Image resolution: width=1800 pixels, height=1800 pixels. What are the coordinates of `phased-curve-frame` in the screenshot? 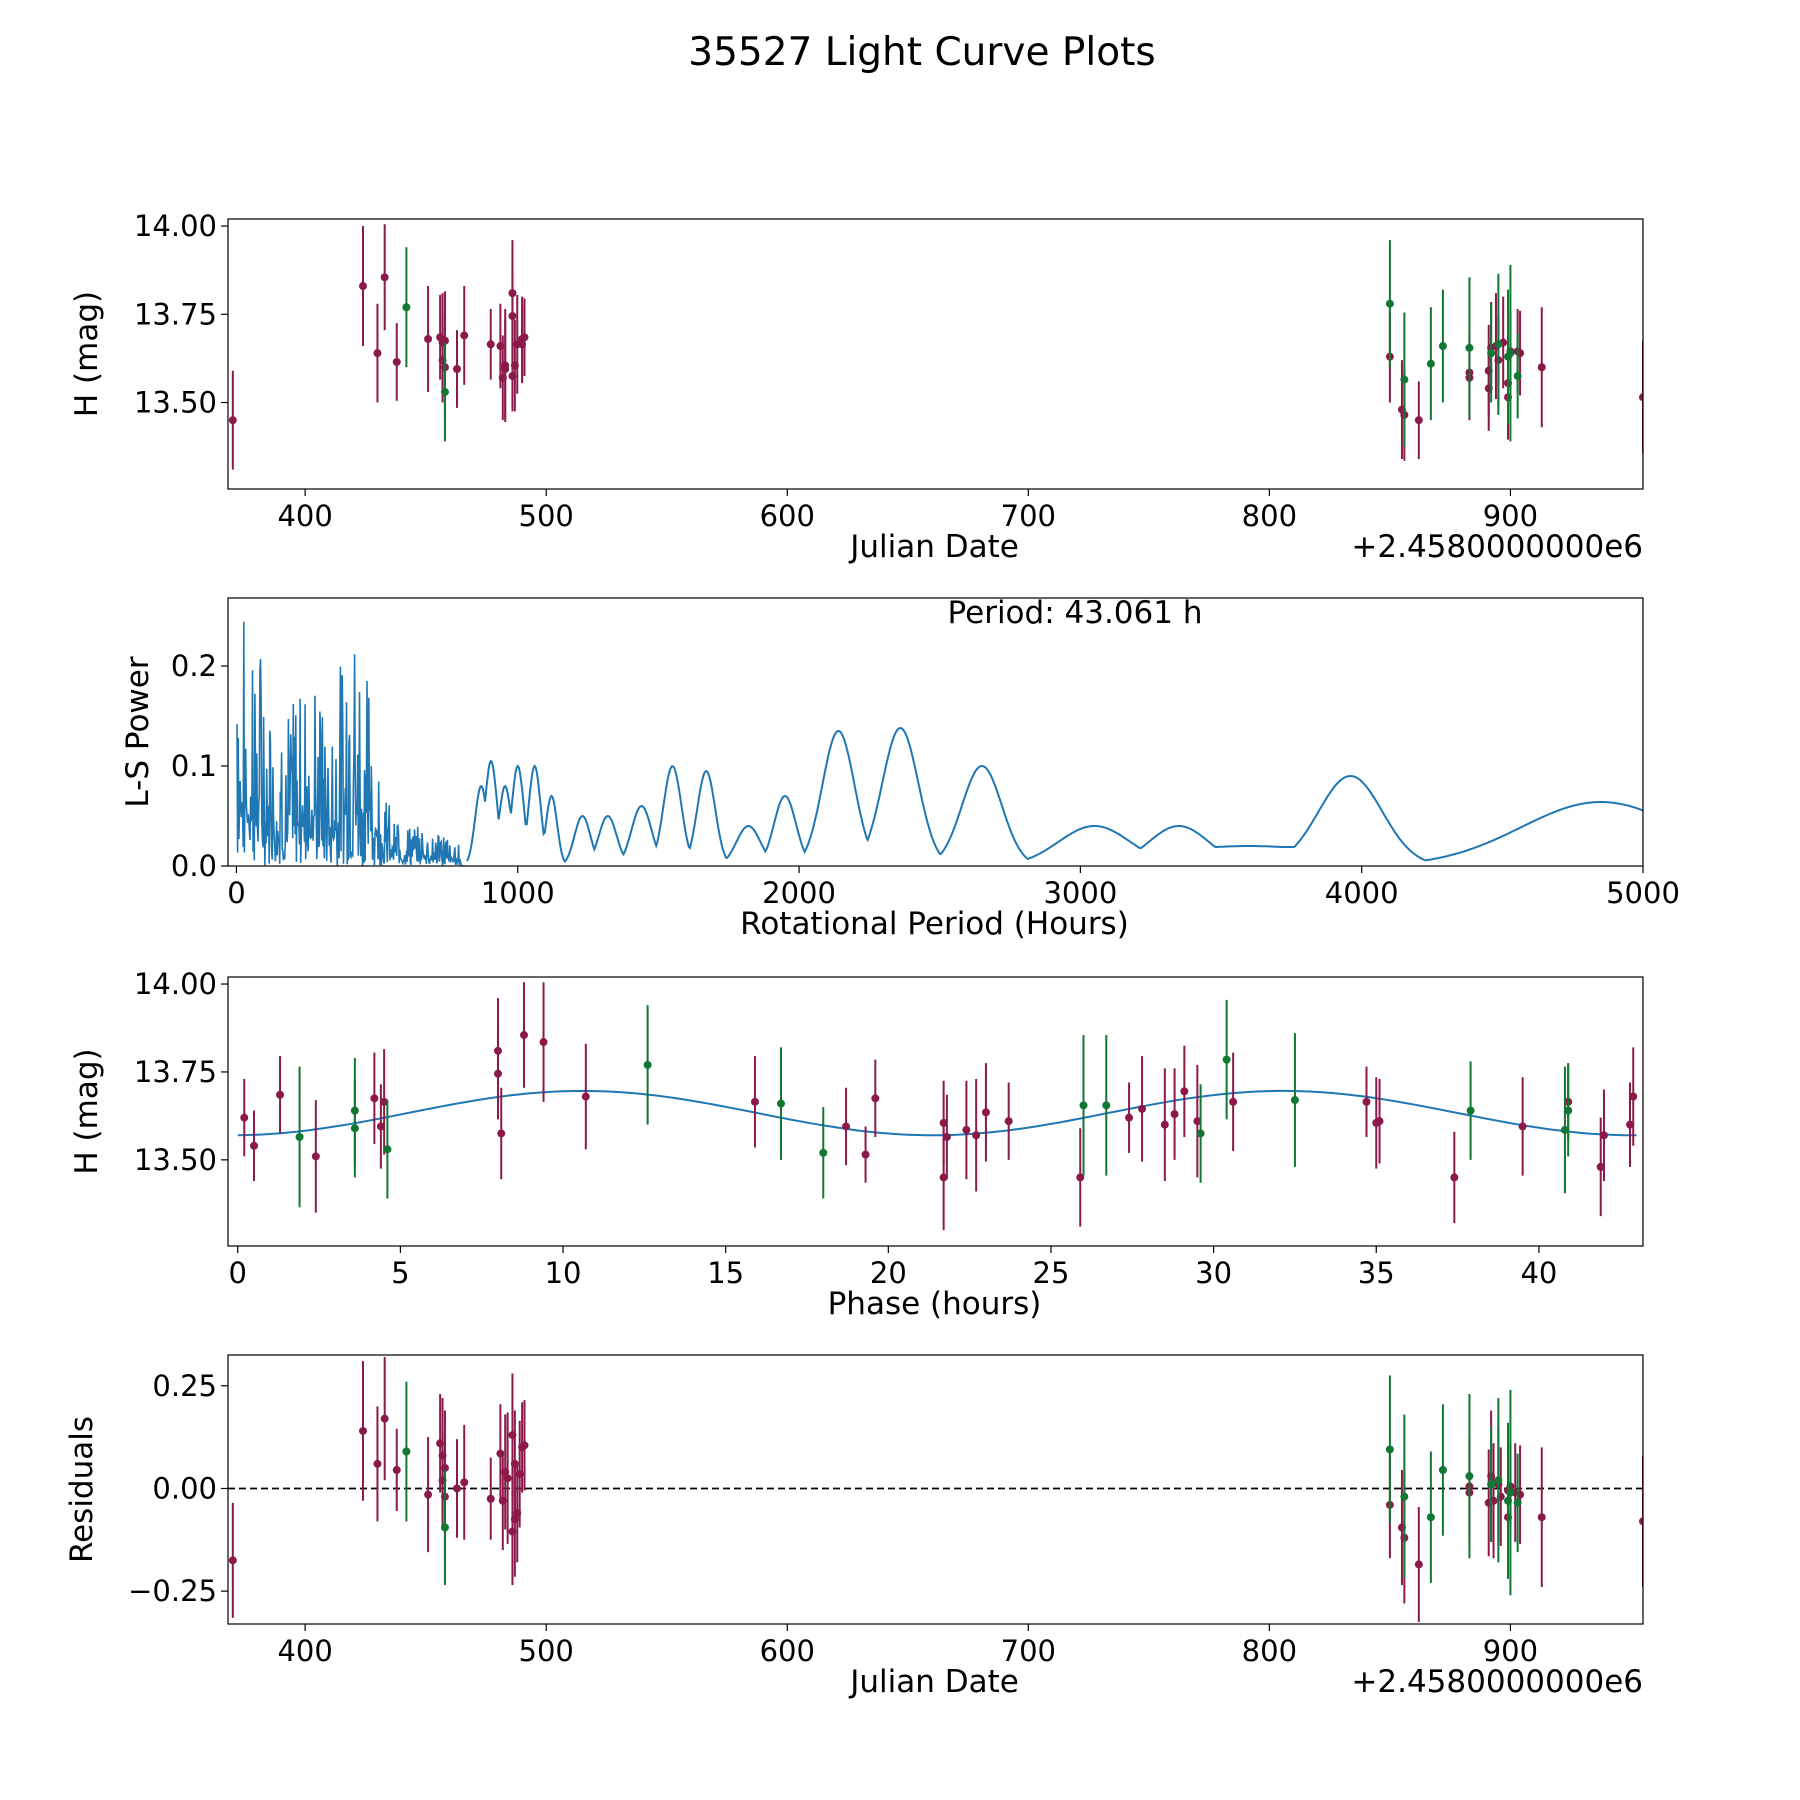 It's located at (935, 1111).